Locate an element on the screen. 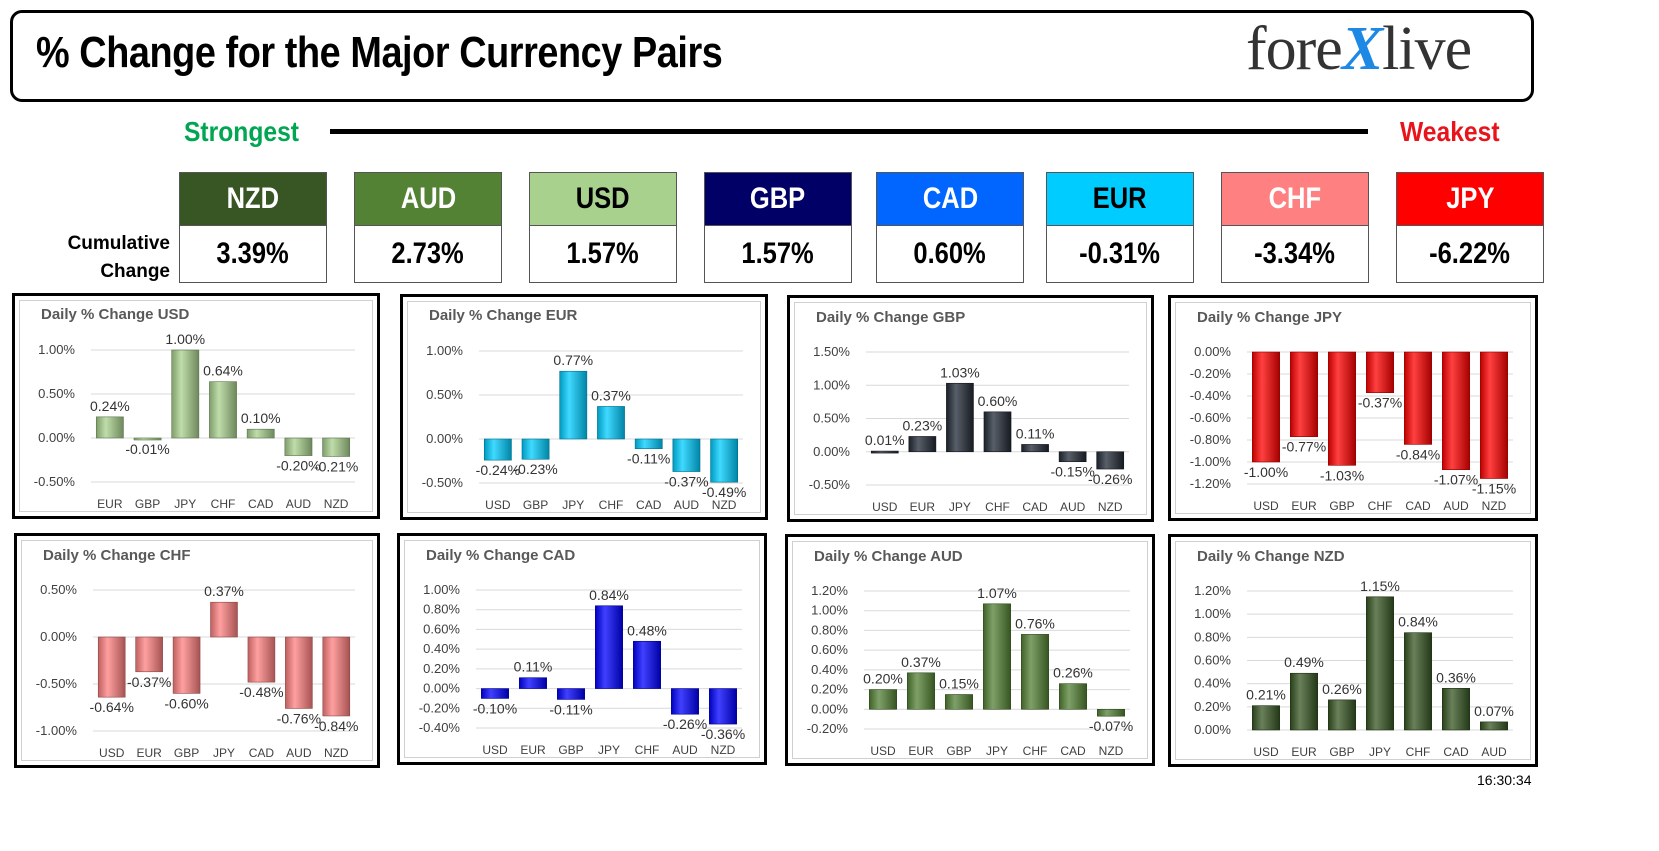 Image resolution: width=1659 pixels, height=851 pixels. currency-value: 1.57% is located at coordinates (778, 253).